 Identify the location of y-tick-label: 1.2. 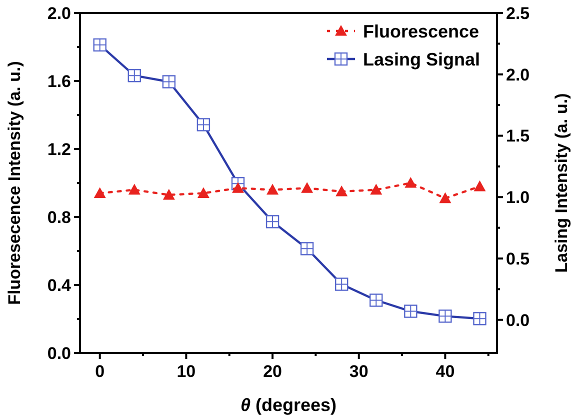
(59, 149).